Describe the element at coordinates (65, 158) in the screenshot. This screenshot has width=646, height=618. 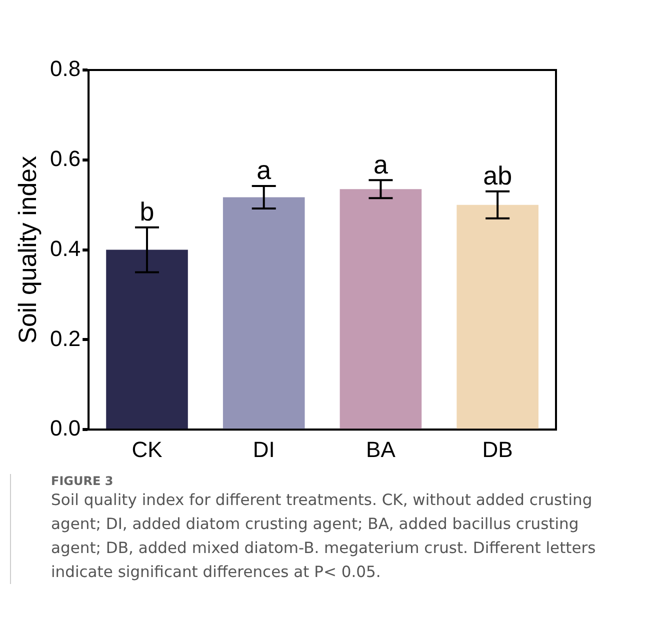
I see `y-tick-label: 0.6` at that location.